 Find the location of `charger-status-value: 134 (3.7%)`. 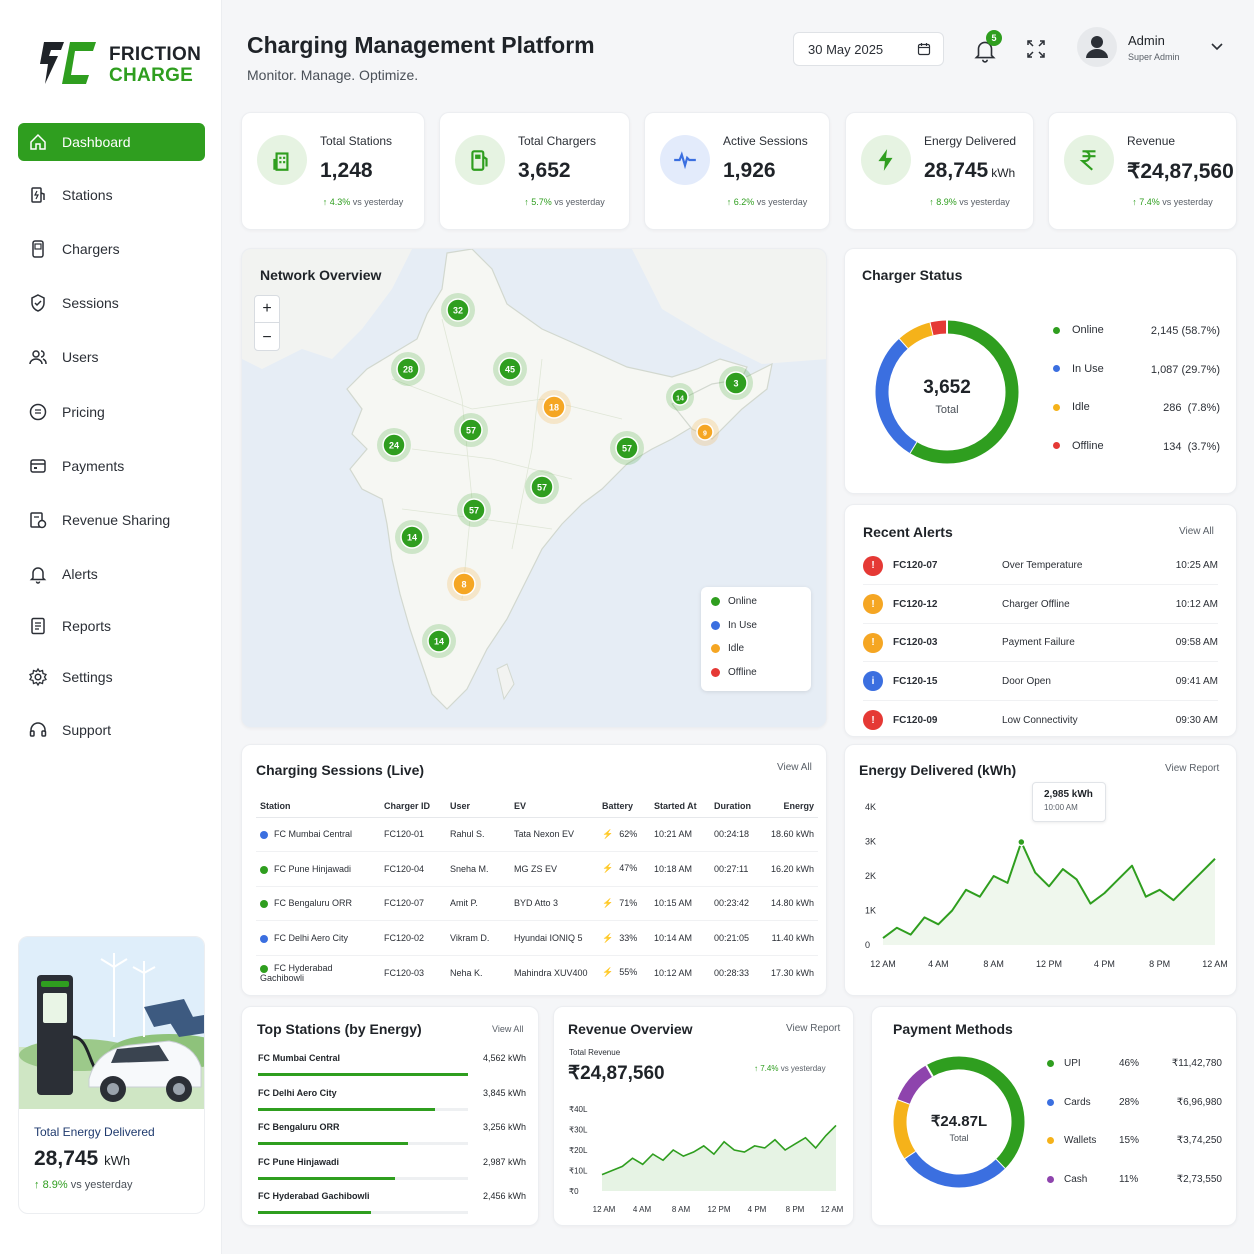

charger-status-value: 134 (3.7%) is located at coordinates (1191, 446).